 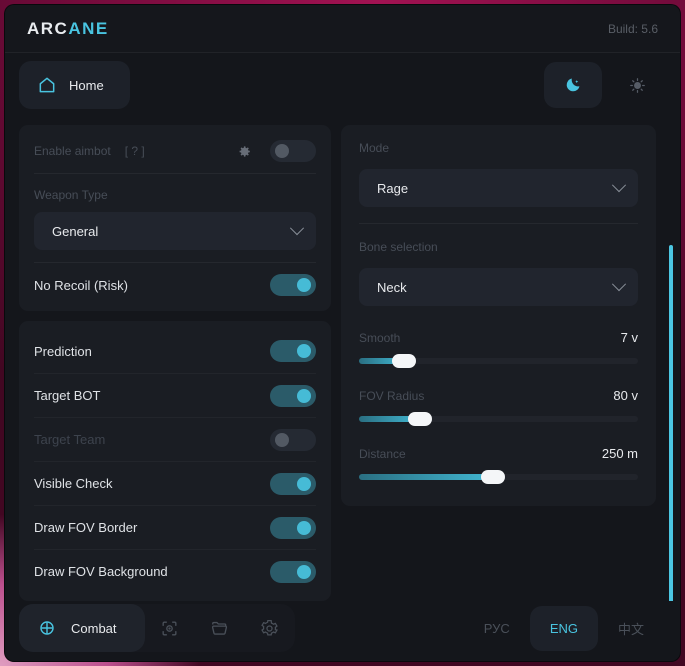 I want to click on weapon-type-label: Weapon Type, so click(x=71, y=195).